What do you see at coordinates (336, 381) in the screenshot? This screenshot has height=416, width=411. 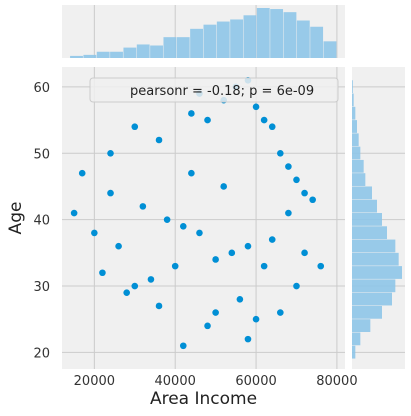 I see `x-tick-label: 80000` at bounding box center [336, 381].